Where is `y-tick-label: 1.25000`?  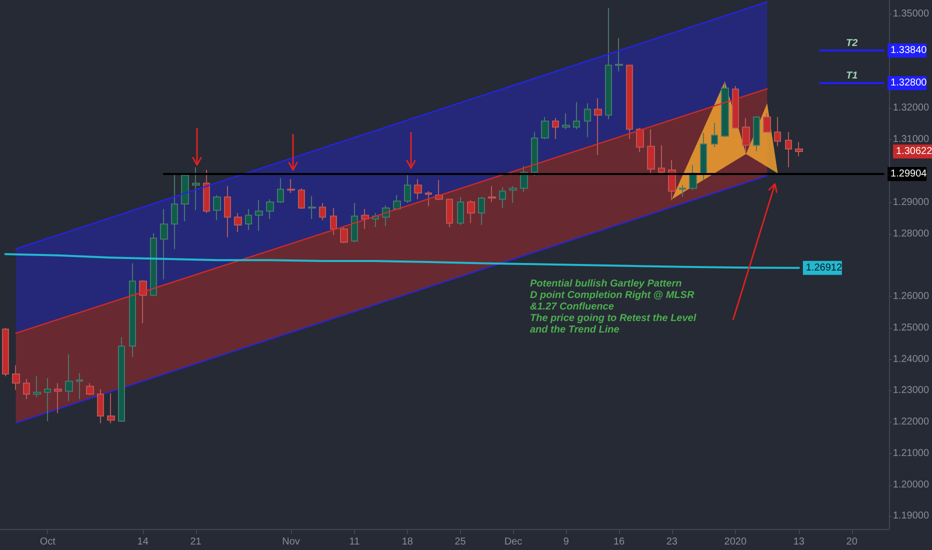
y-tick-label: 1.25000 is located at coordinates (911, 328).